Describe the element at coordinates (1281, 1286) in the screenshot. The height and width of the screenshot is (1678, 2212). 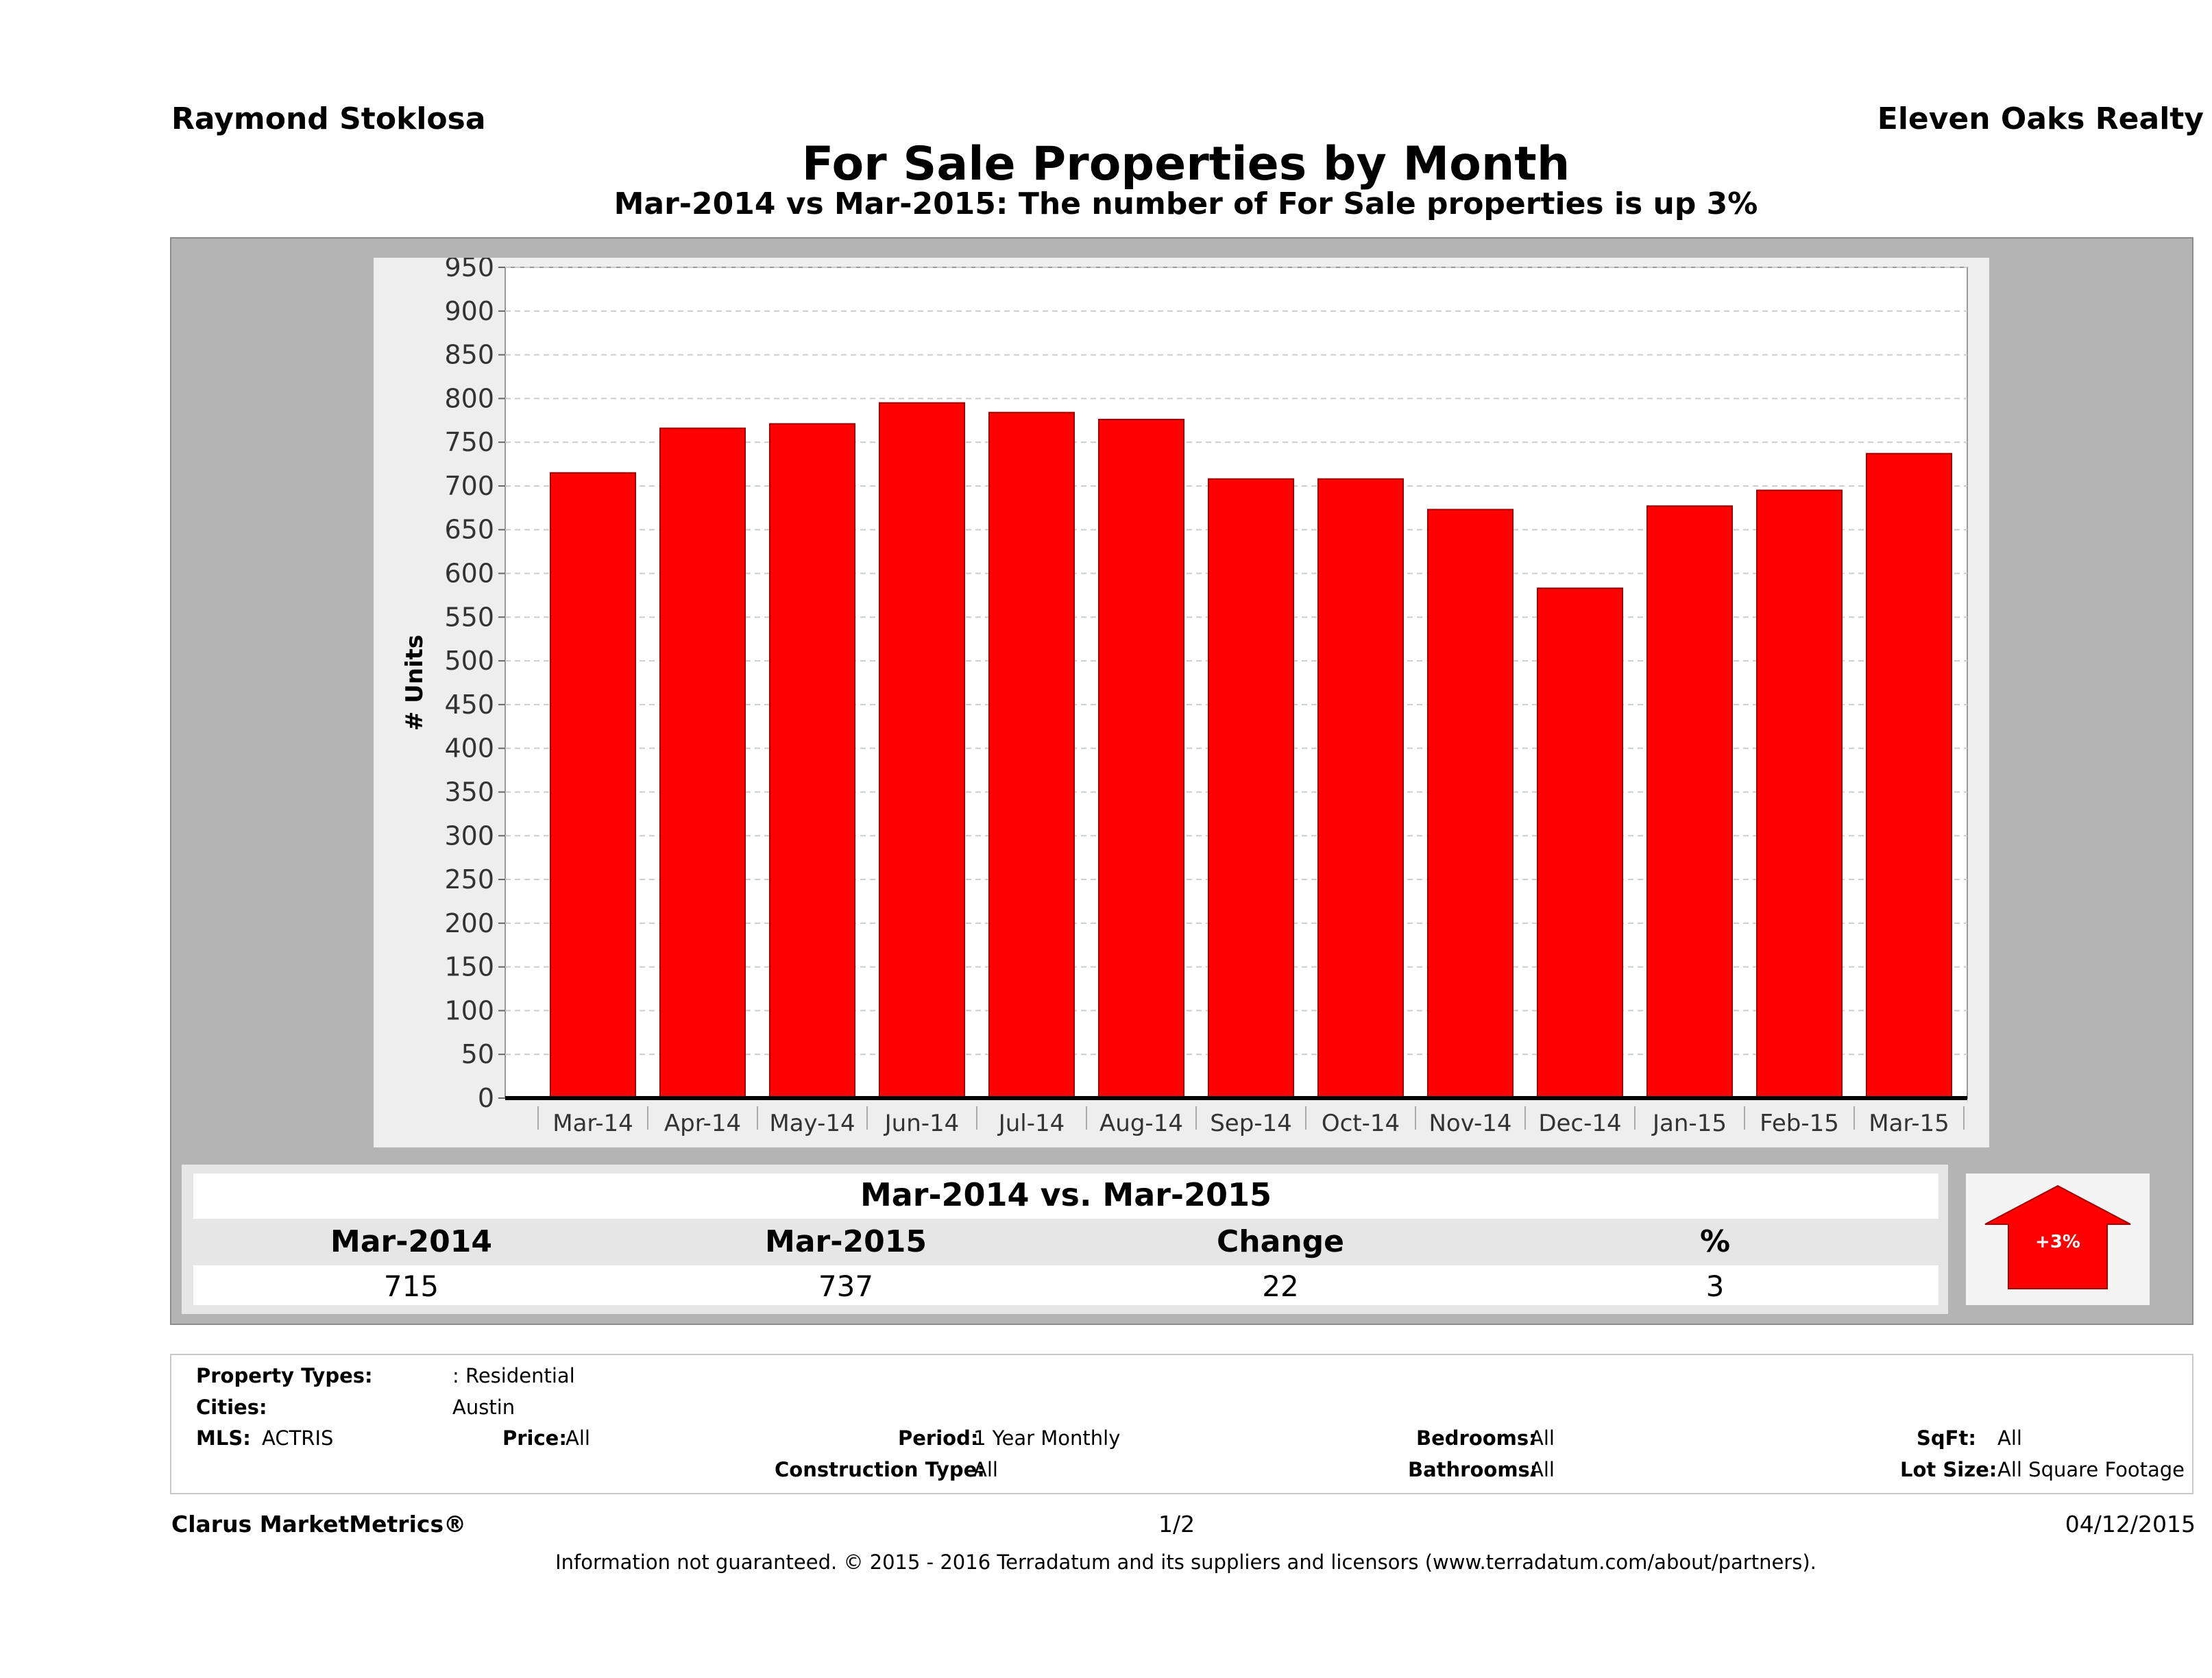
I see `summary-col-value: 22` at that location.